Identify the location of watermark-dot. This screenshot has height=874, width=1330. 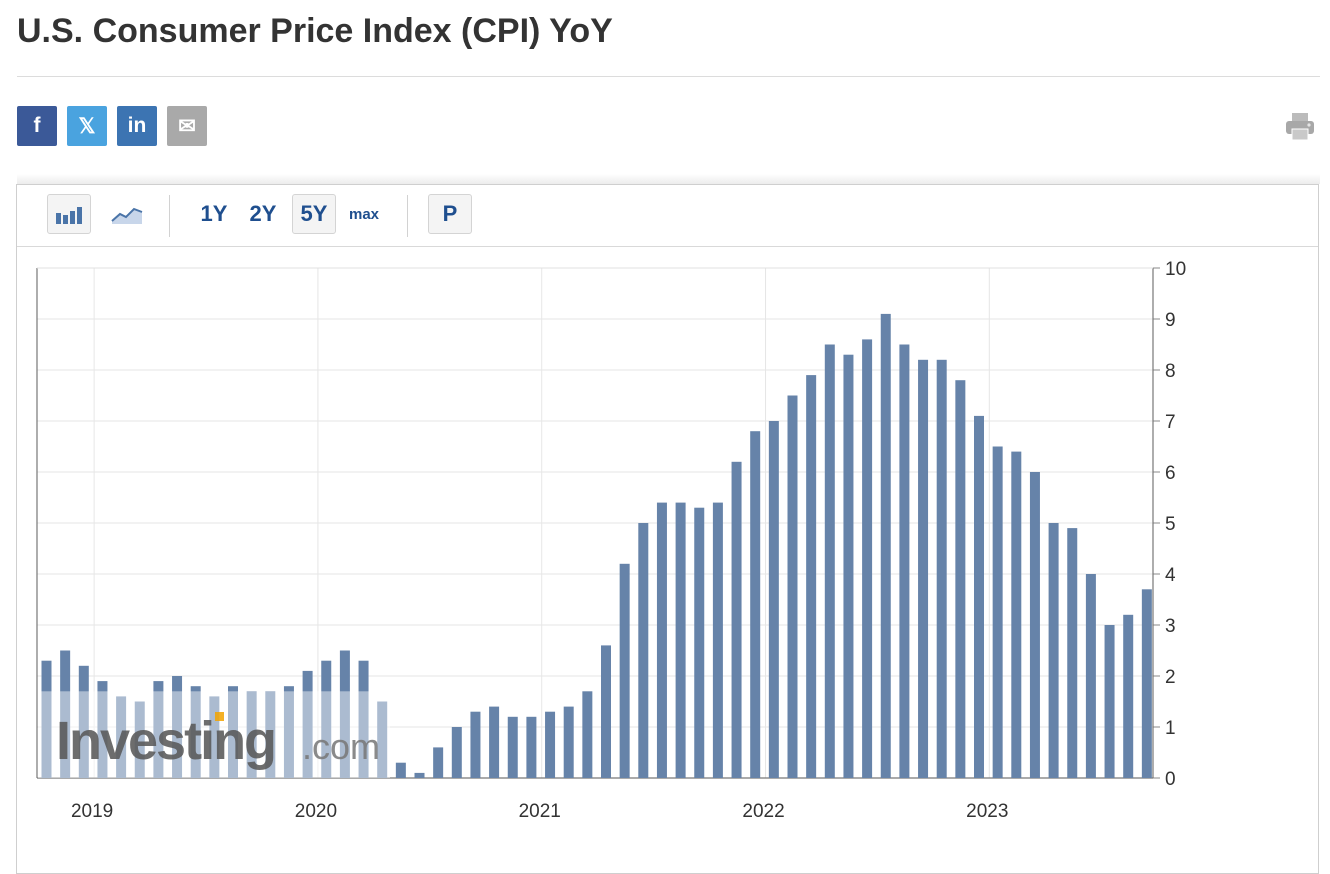
(219, 716).